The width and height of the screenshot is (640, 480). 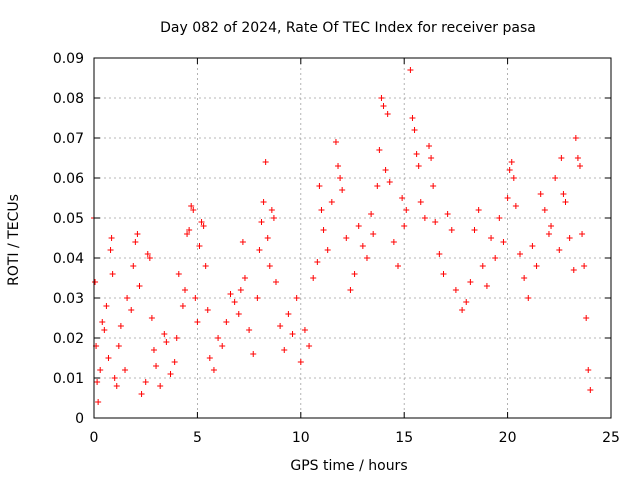 I want to click on x-axis-title: GPS time / hours, so click(x=348, y=466).